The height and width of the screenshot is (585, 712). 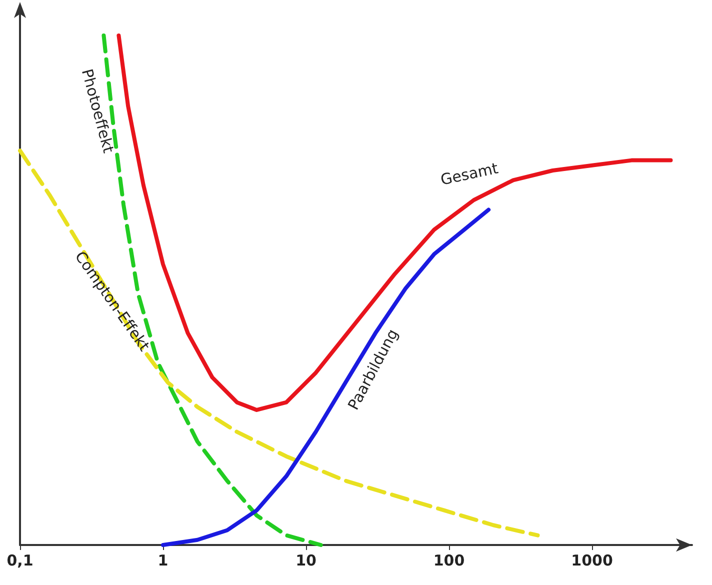 What do you see at coordinates (592, 561) in the screenshot?
I see `x-tick-label: 1000` at bounding box center [592, 561].